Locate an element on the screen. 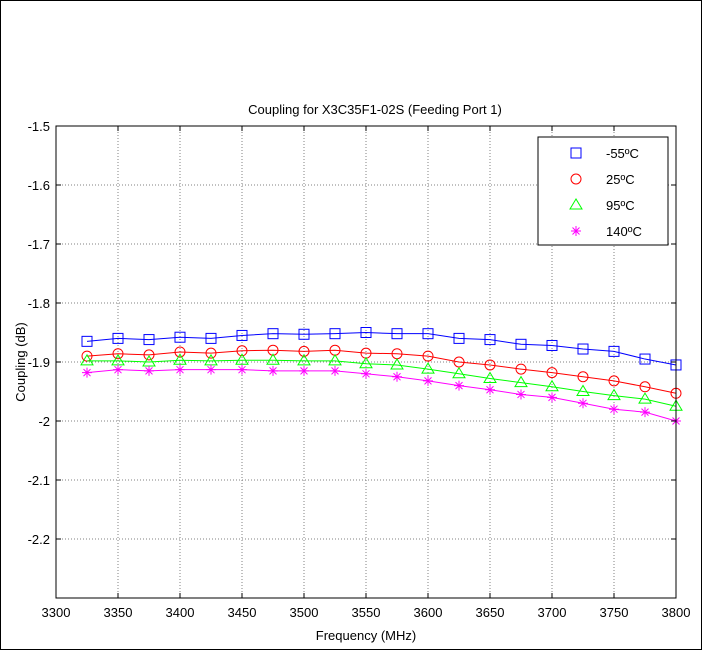 Image resolution: width=702 pixels, height=650 pixels. y-tick-label: -2.2 is located at coordinates (39, 539).